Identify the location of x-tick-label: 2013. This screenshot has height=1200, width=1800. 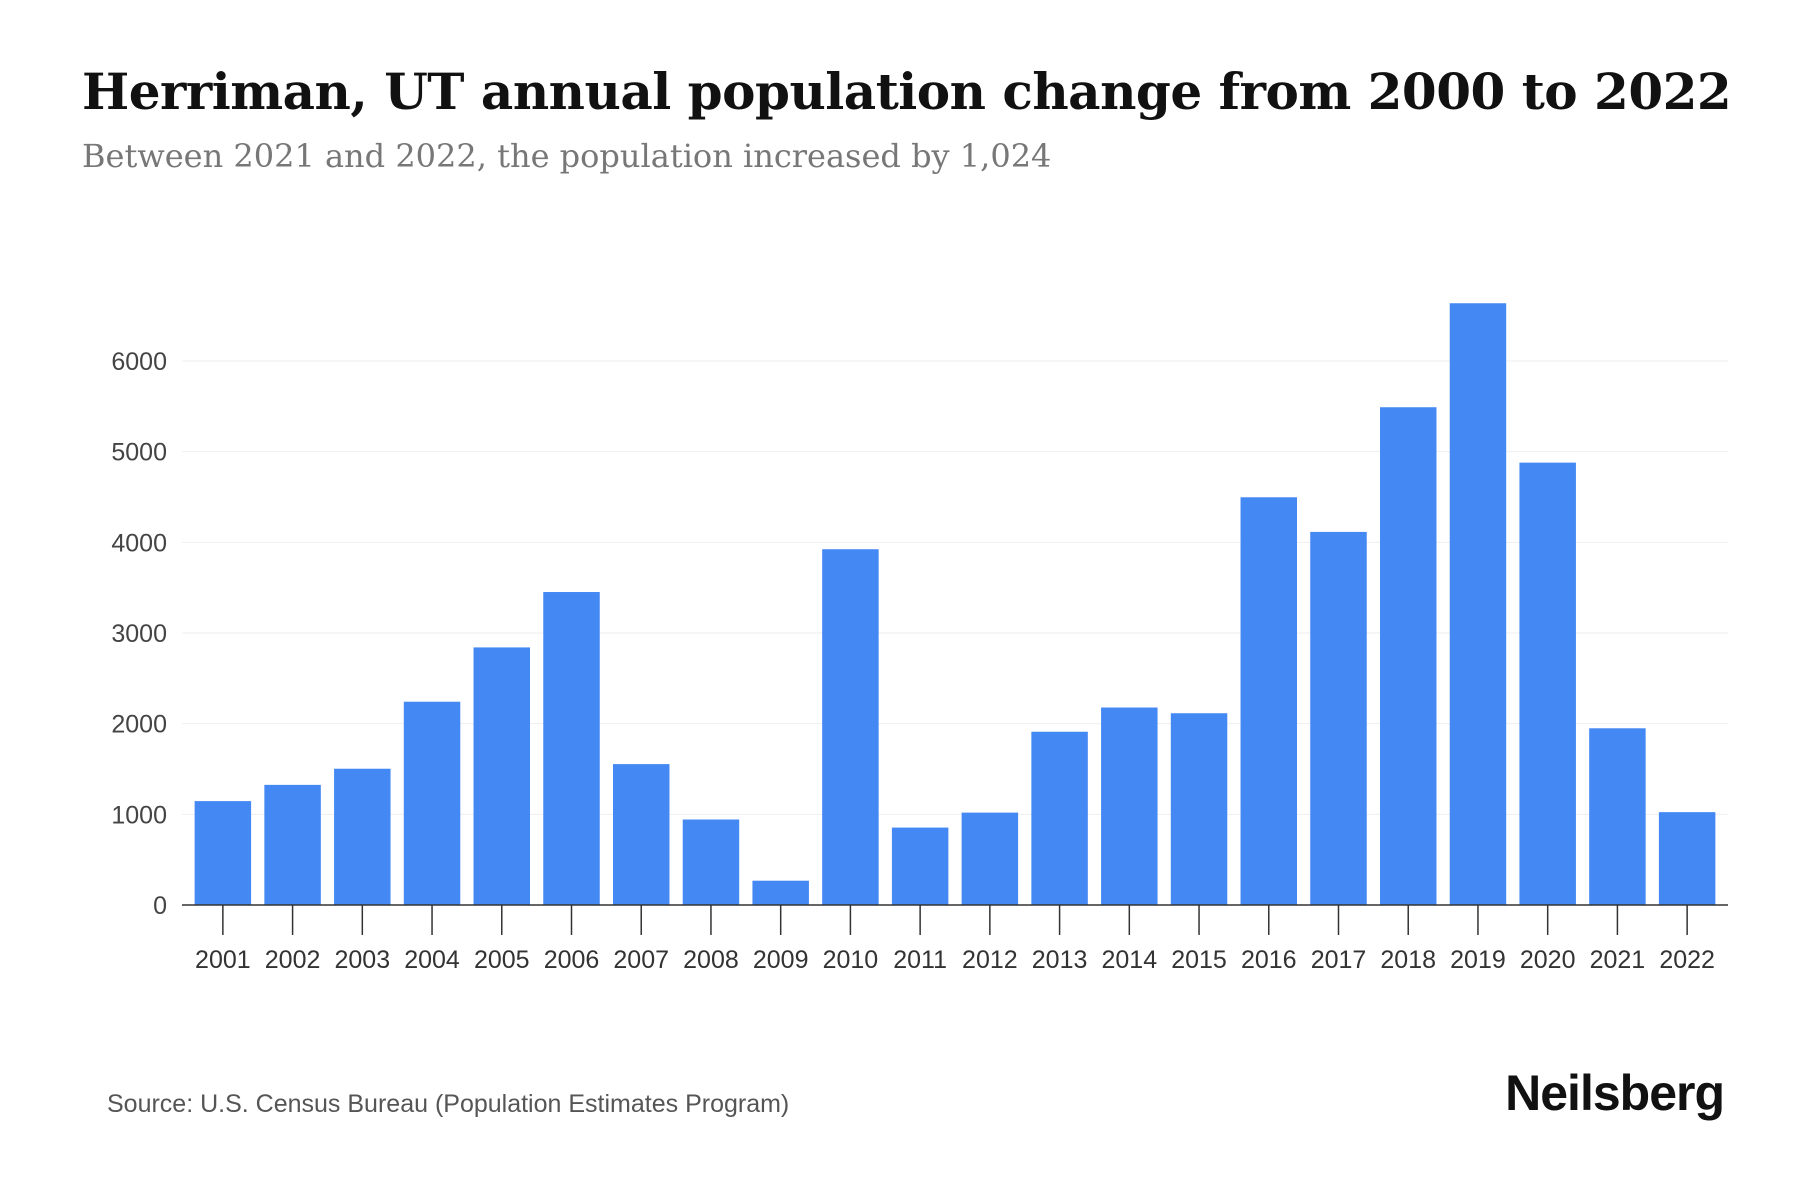
(1060, 960).